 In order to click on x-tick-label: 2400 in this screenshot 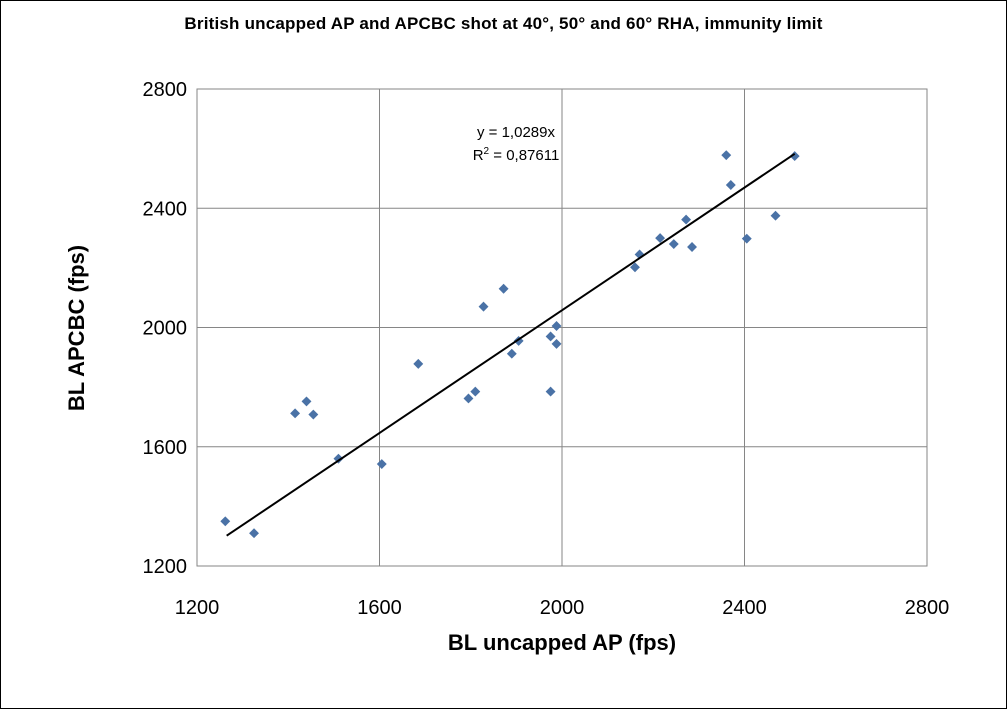, I will do `click(744, 608)`.